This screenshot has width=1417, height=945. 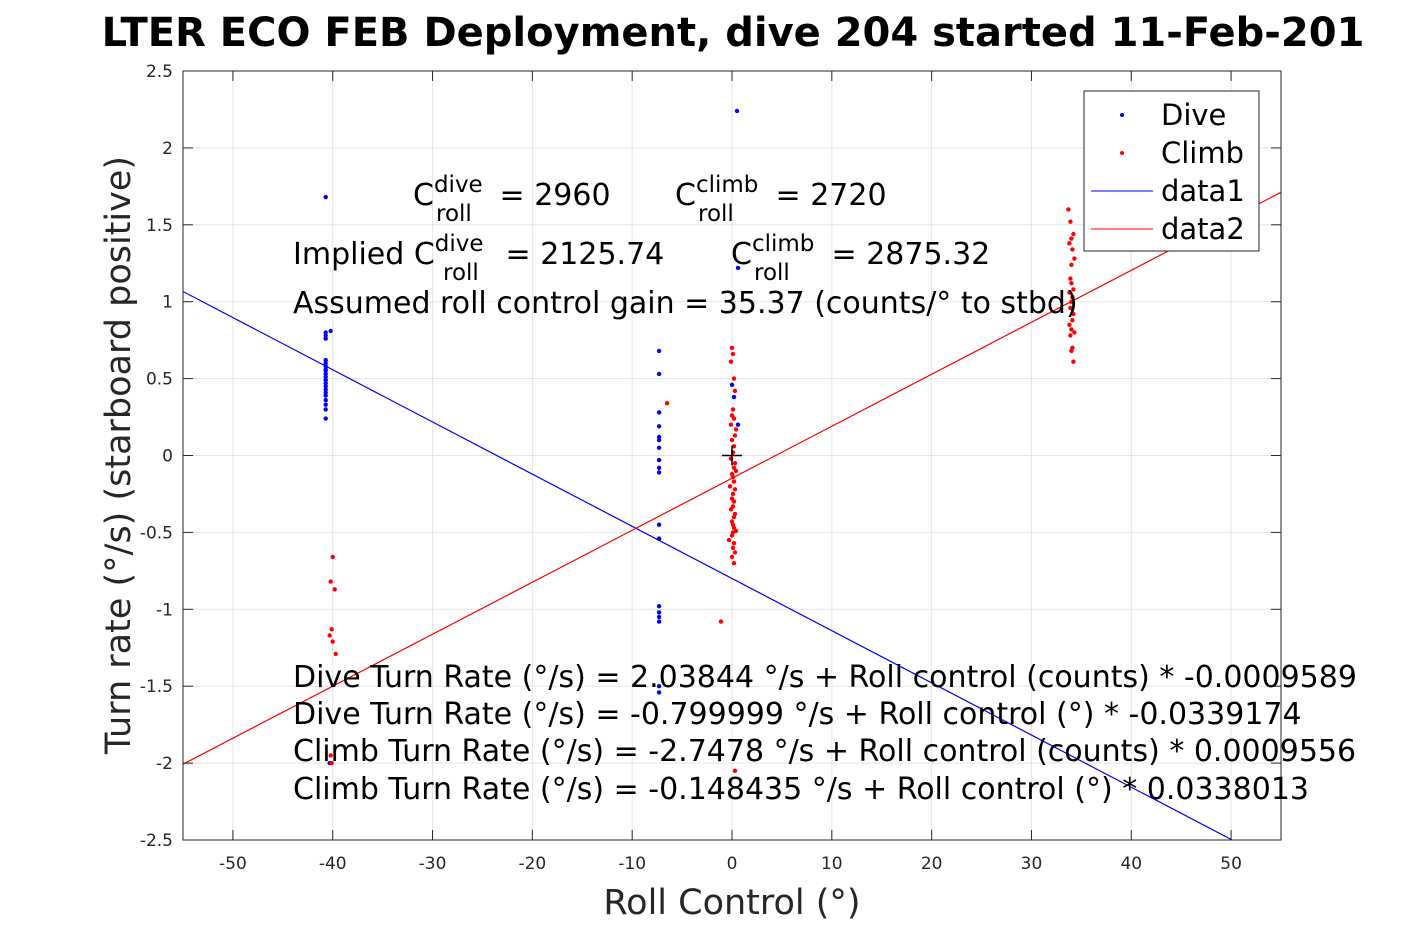 What do you see at coordinates (781, 199) in the screenshot?
I see `c-roll-climb-annotation: Cclimb roll = 2720` at bounding box center [781, 199].